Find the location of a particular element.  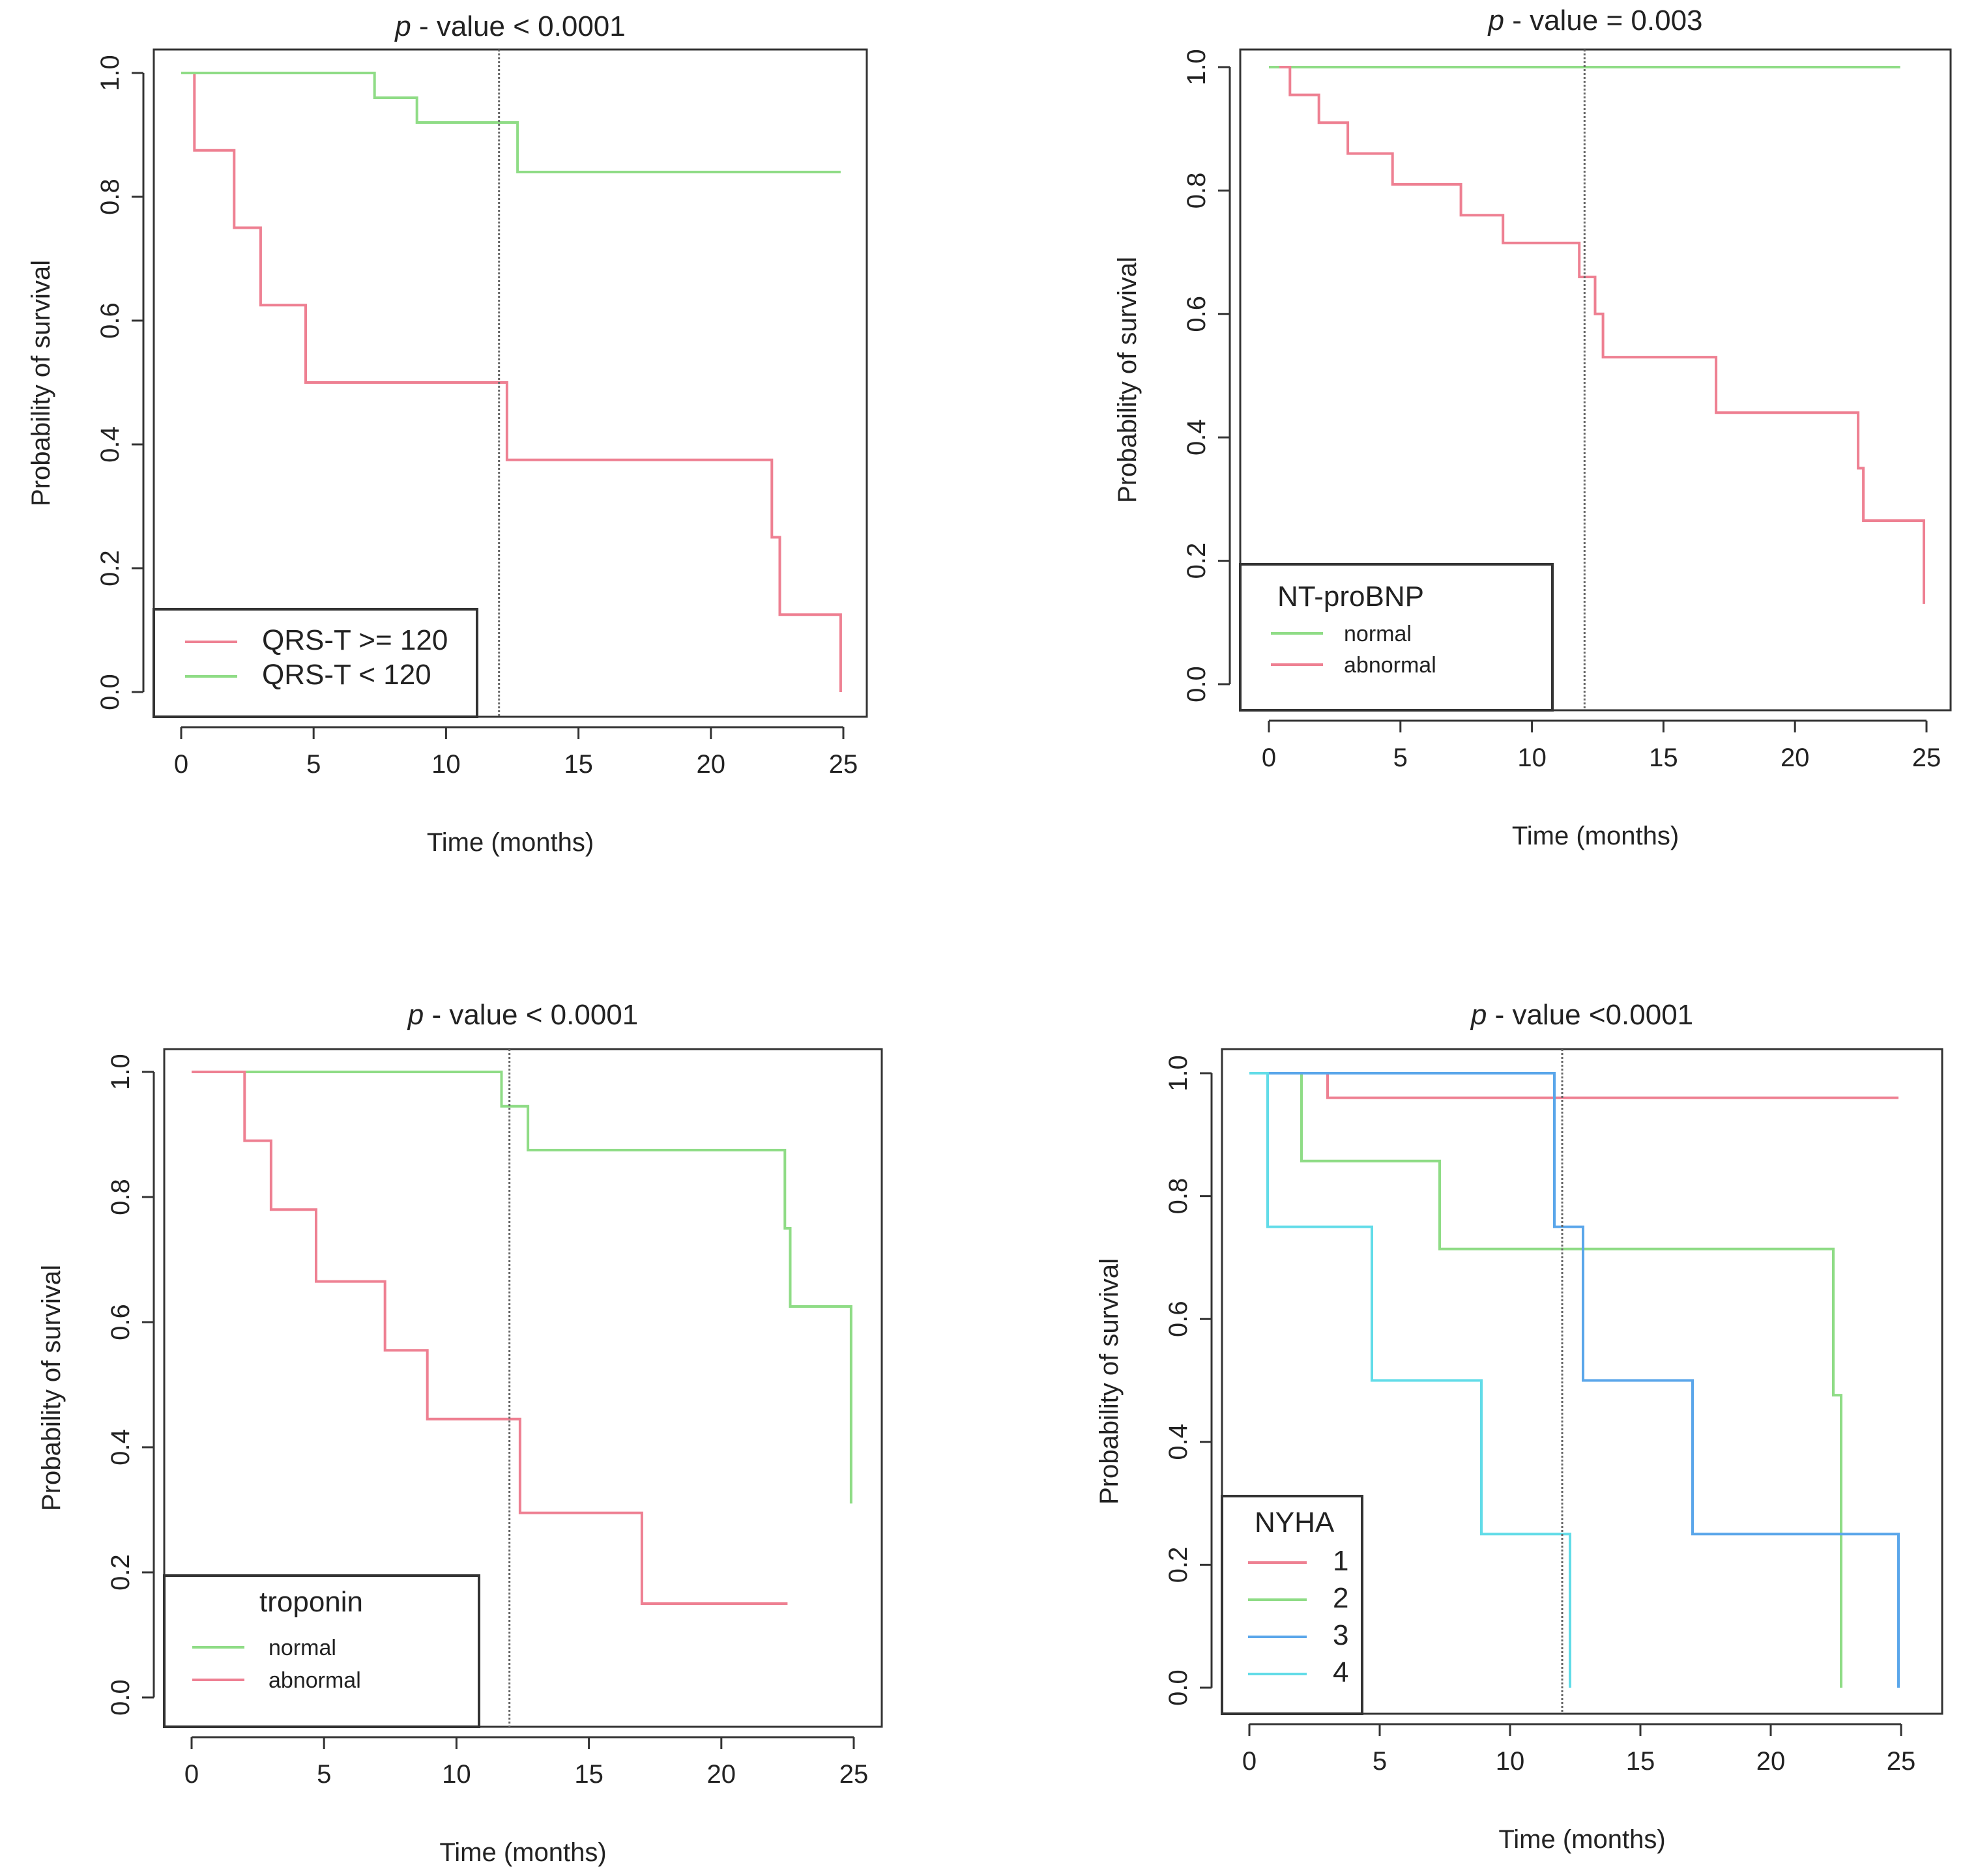

panel-title: p - value <0.0001 is located at coordinates (1581, 1015).